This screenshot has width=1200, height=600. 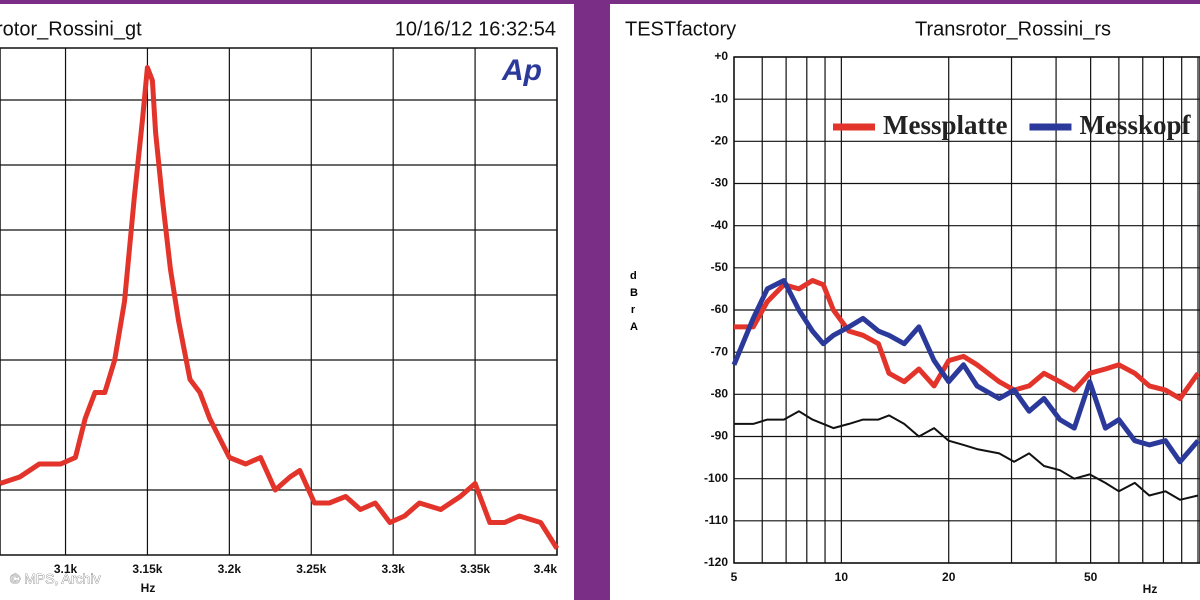 I want to click on y-tick-label: -90, so click(x=720, y=436).